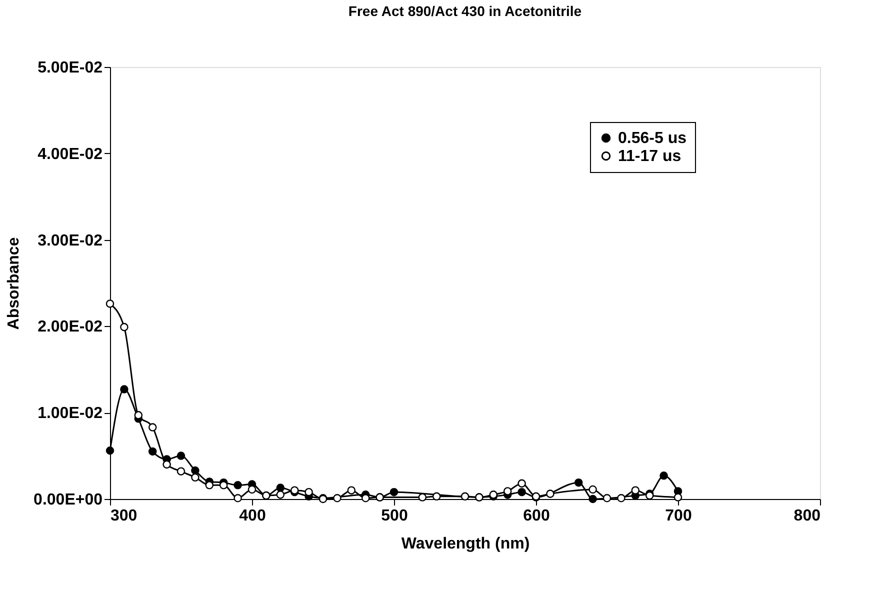 This screenshot has height=600, width=869. Describe the element at coordinates (807, 516) in the screenshot. I see `x-tick-label: 800` at that location.